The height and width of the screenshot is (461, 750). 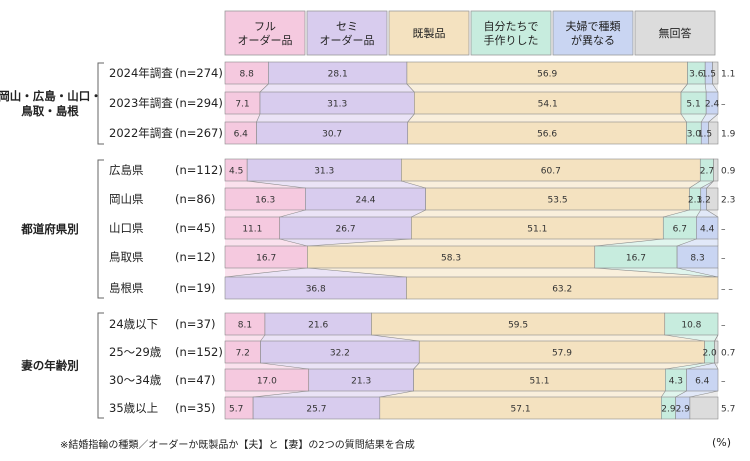 I want to click on data-label-self_made: 16.7, so click(x=636, y=259).